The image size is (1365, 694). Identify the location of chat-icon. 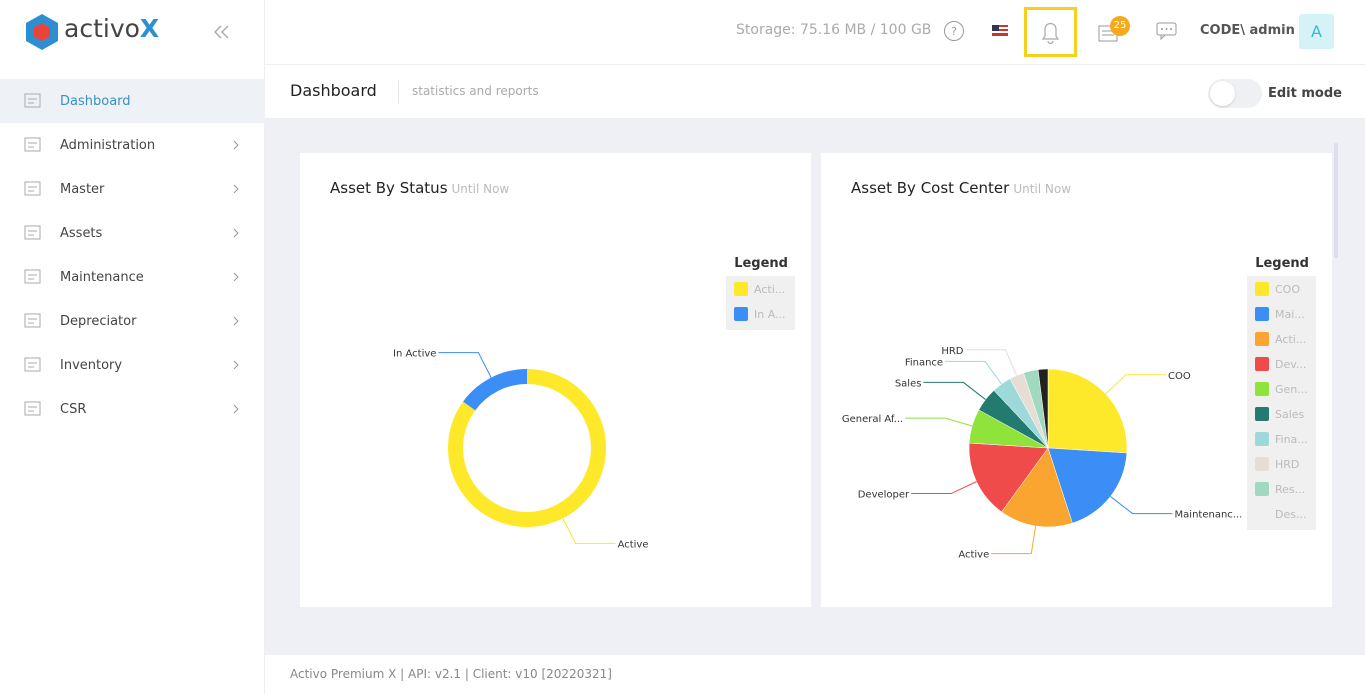
(1167, 31).